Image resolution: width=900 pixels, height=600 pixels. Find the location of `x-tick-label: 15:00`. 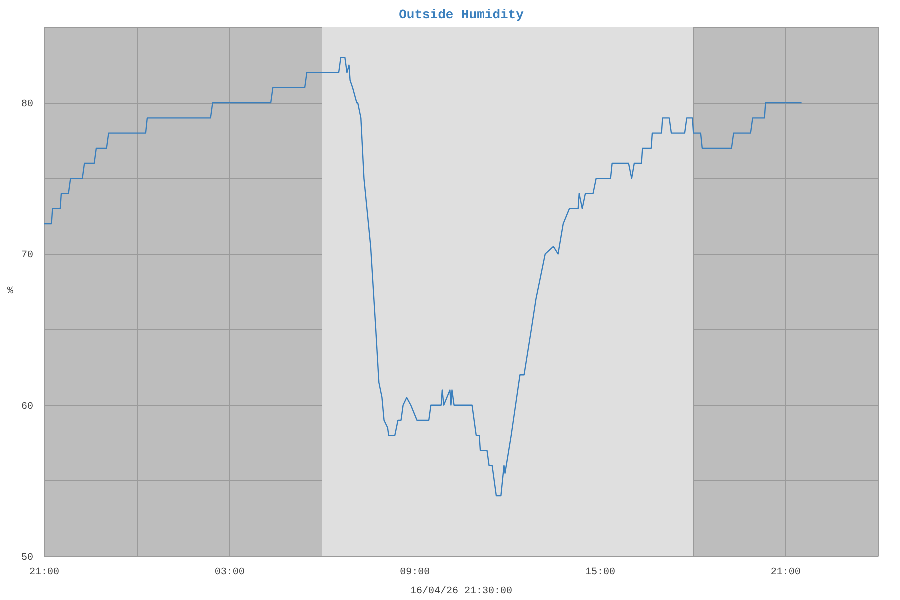

x-tick-label: 15:00 is located at coordinates (601, 573).